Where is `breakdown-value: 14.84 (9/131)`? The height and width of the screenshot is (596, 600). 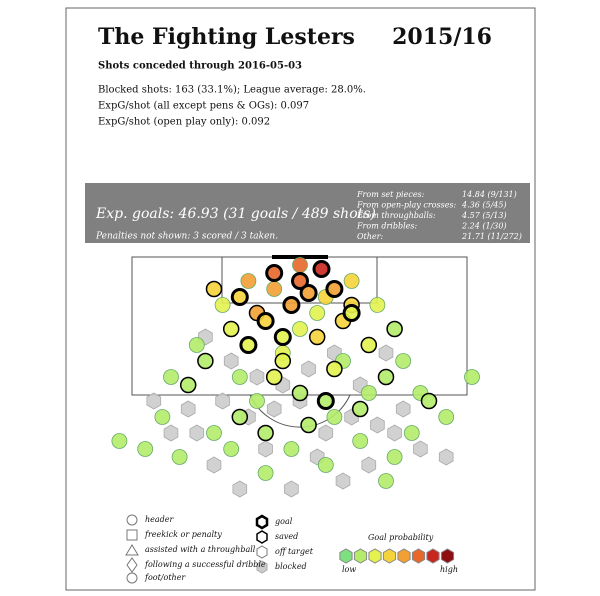
breakdown-value: 14.84 (9/131) is located at coordinates (489, 194).